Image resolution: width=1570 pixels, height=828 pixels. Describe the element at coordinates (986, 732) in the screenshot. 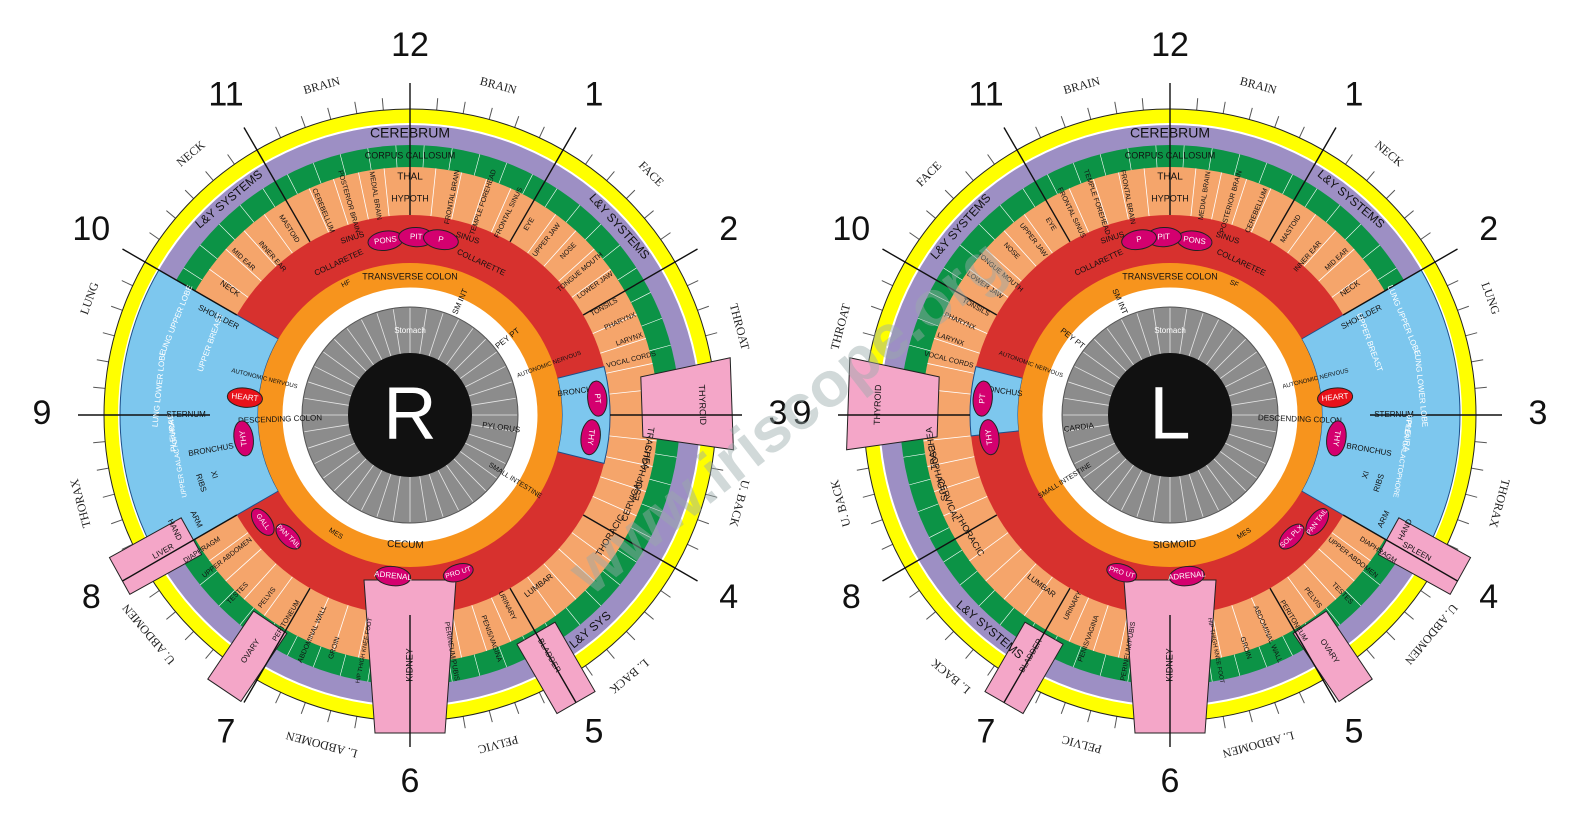

I see `clock-number: 7` at that location.